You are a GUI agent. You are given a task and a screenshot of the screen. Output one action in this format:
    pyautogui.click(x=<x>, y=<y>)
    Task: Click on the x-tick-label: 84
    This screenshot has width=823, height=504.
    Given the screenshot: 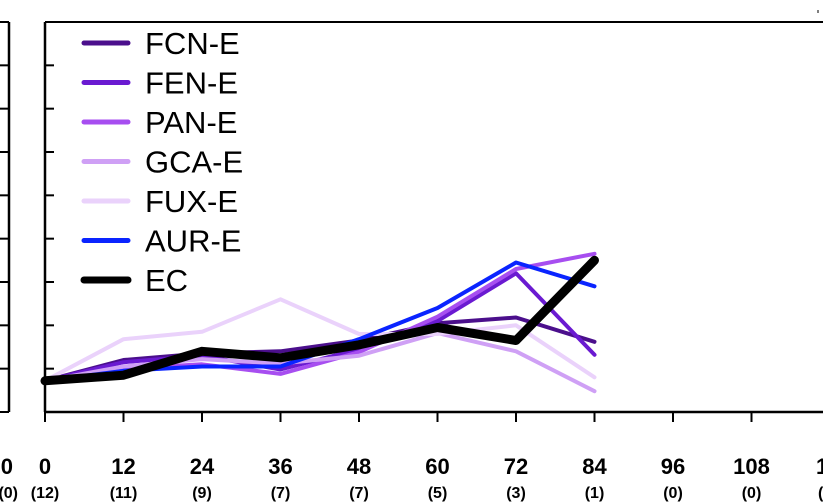 What is the action you would take?
    pyautogui.click(x=594, y=466)
    